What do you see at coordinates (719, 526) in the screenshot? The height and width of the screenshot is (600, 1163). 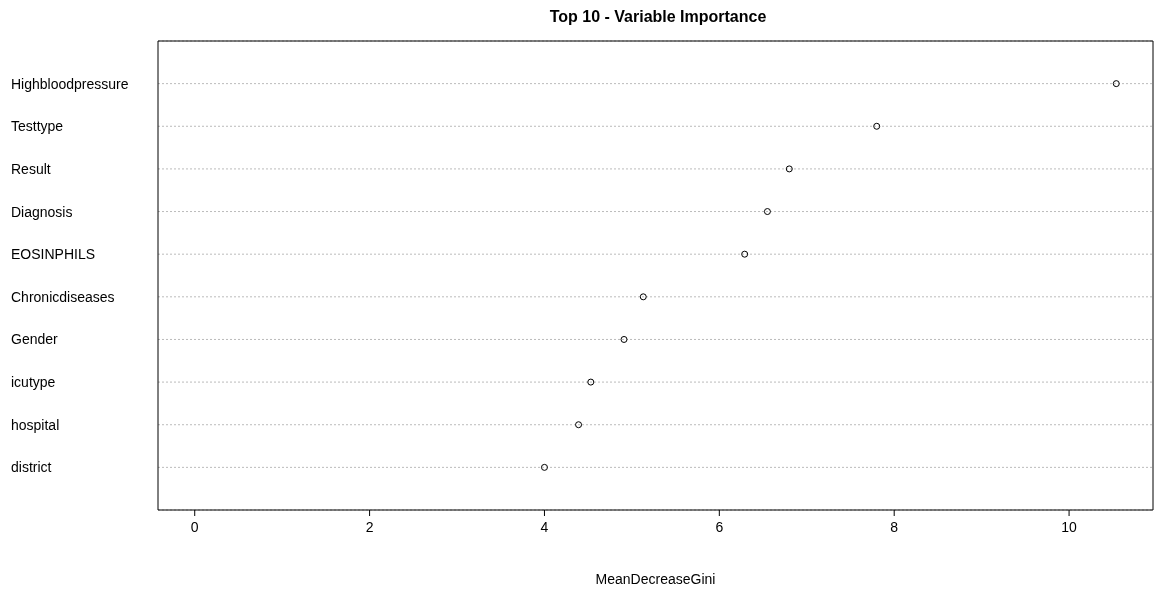 I see `x-tick-label: 6` at bounding box center [719, 526].